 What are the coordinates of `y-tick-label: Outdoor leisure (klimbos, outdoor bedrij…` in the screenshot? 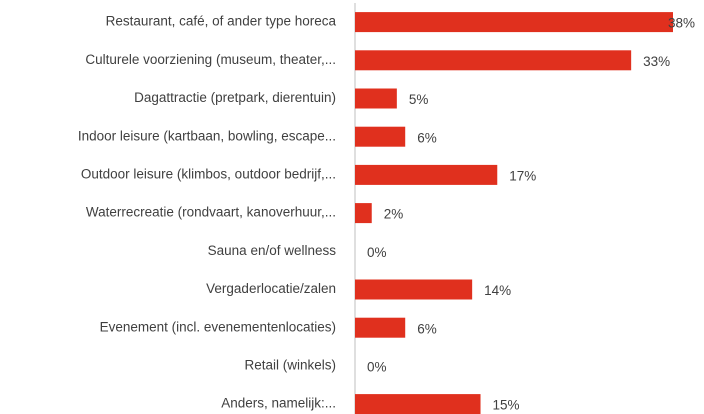 It's located at (208, 173).